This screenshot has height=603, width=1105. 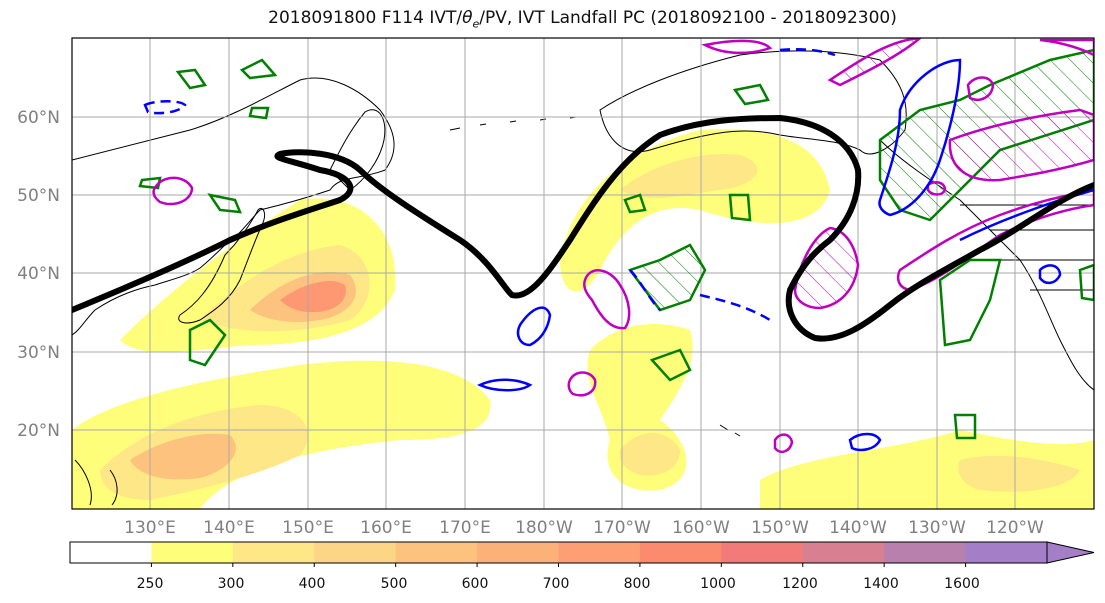 What do you see at coordinates (386, 528) in the screenshot?
I see `lon-label-160e: 160°E` at bounding box center [386, 528].